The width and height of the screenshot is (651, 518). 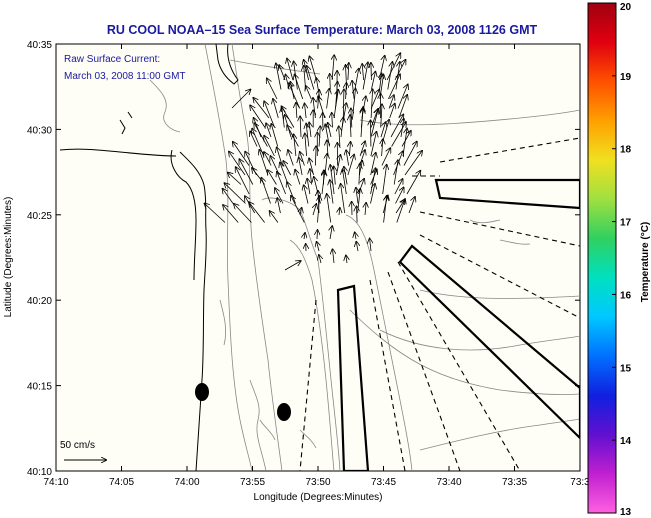 I want to click on colorbar-tick-label: 14, so click(x=626, y=441).